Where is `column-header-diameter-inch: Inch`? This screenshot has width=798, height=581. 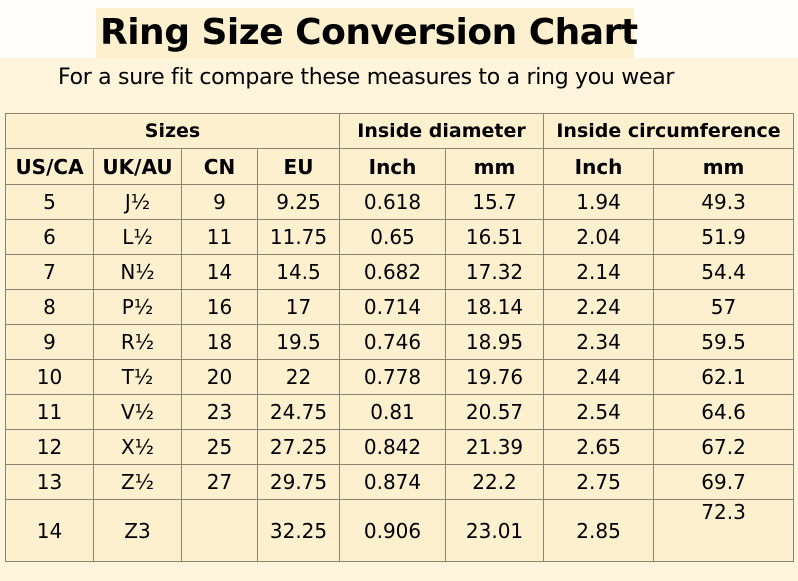
column-header-diameter-inch: Inch is located at coordinates (393, 166).